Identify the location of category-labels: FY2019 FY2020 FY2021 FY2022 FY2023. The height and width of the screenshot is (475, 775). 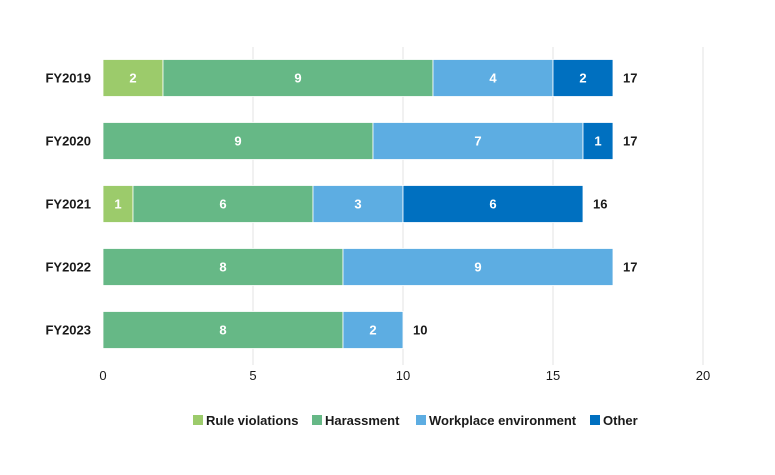
(68, 204).